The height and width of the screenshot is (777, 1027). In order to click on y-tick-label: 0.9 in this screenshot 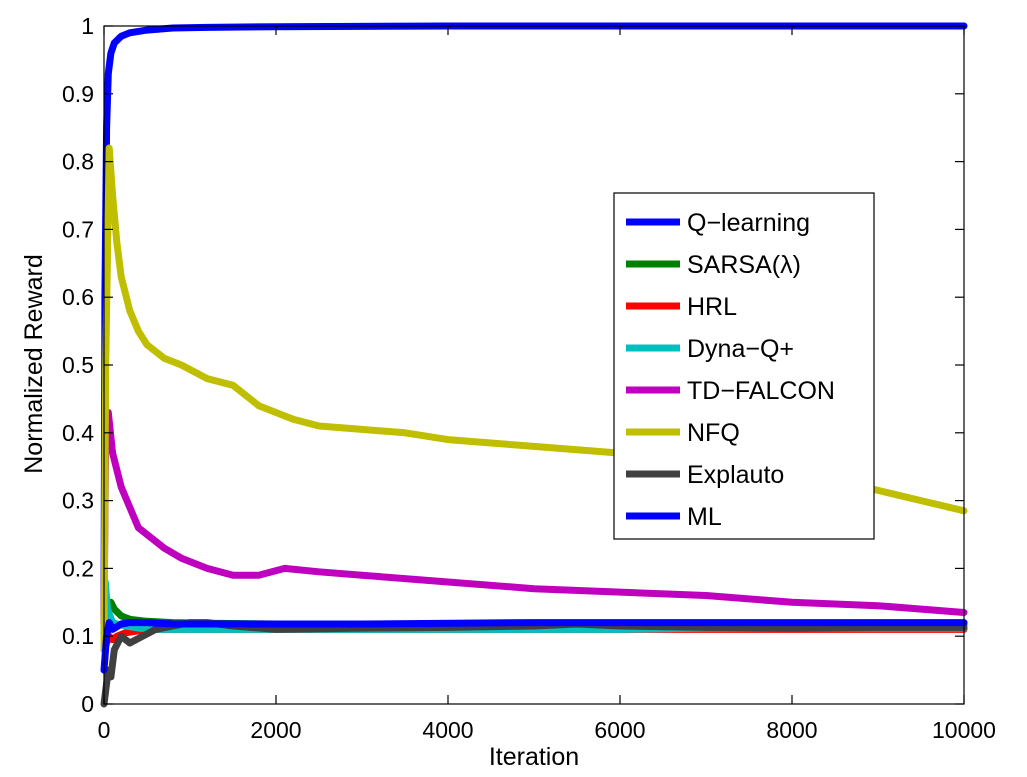, I will do `click(78, 94)`.